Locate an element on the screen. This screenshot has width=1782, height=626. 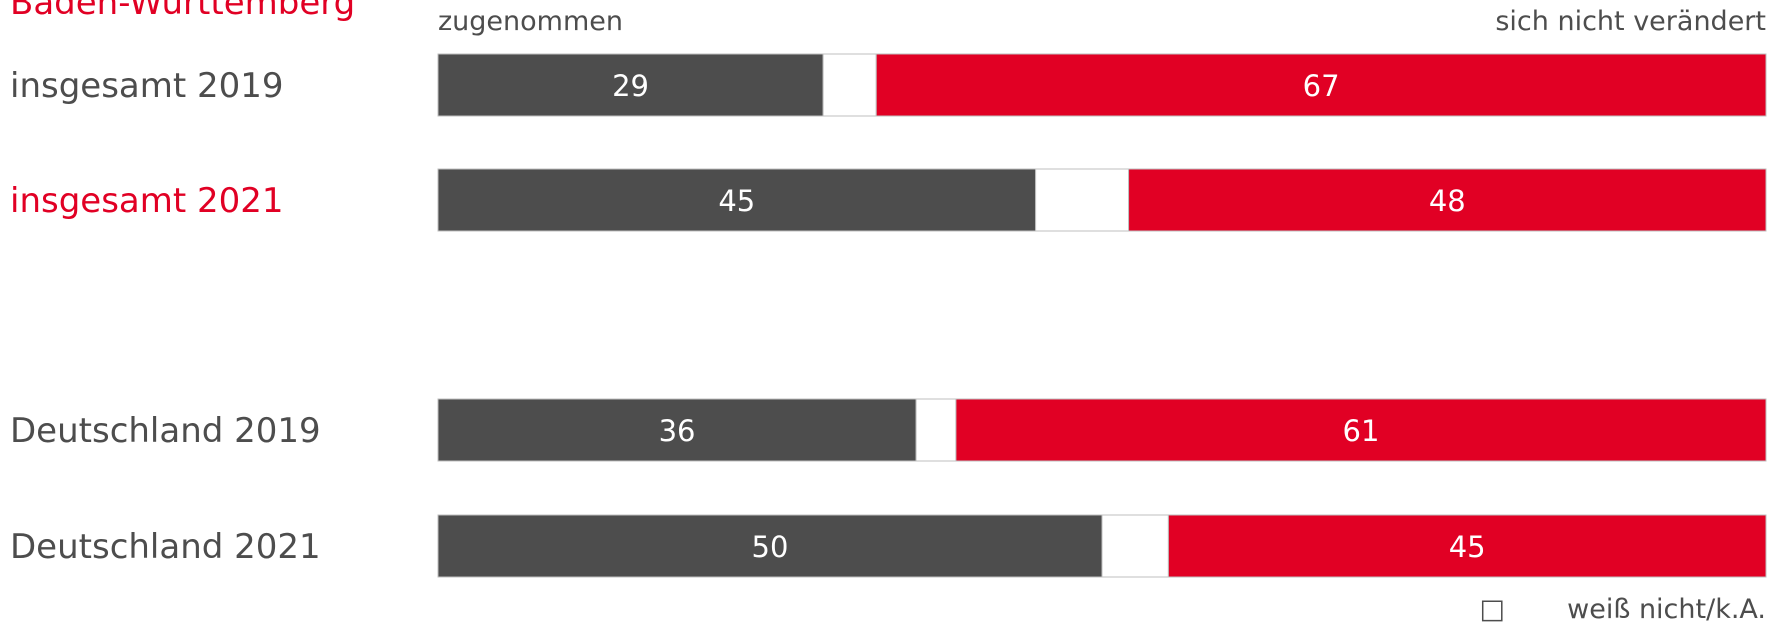
category-label: insgesamt 2019 is located at coordinates (147, 86).